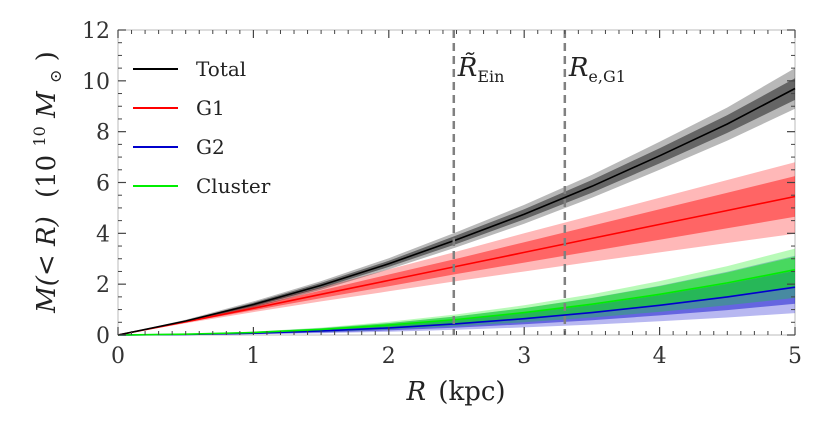 This screenshot has width=830, height=425. Describe the element at coordinates (96, 31) in the screenshot. I see `y-tick-label: 12` at that location.